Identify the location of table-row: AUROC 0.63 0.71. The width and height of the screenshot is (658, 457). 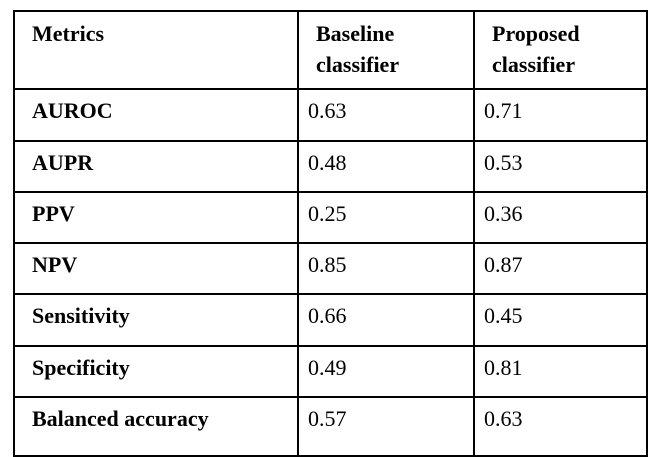
(330, 115).